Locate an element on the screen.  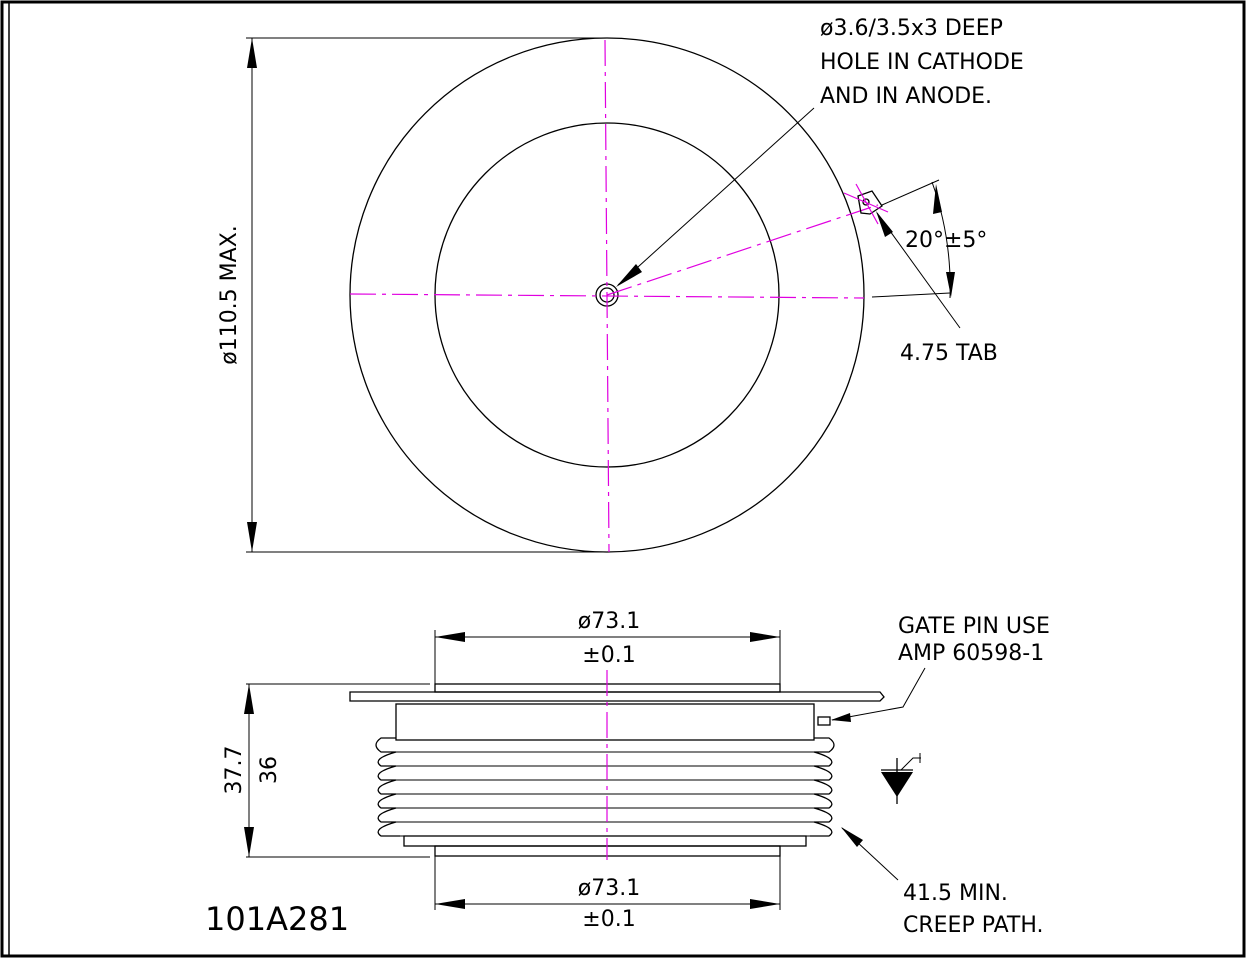
angle-extension-line-lower is located at coordinates (911, 295).